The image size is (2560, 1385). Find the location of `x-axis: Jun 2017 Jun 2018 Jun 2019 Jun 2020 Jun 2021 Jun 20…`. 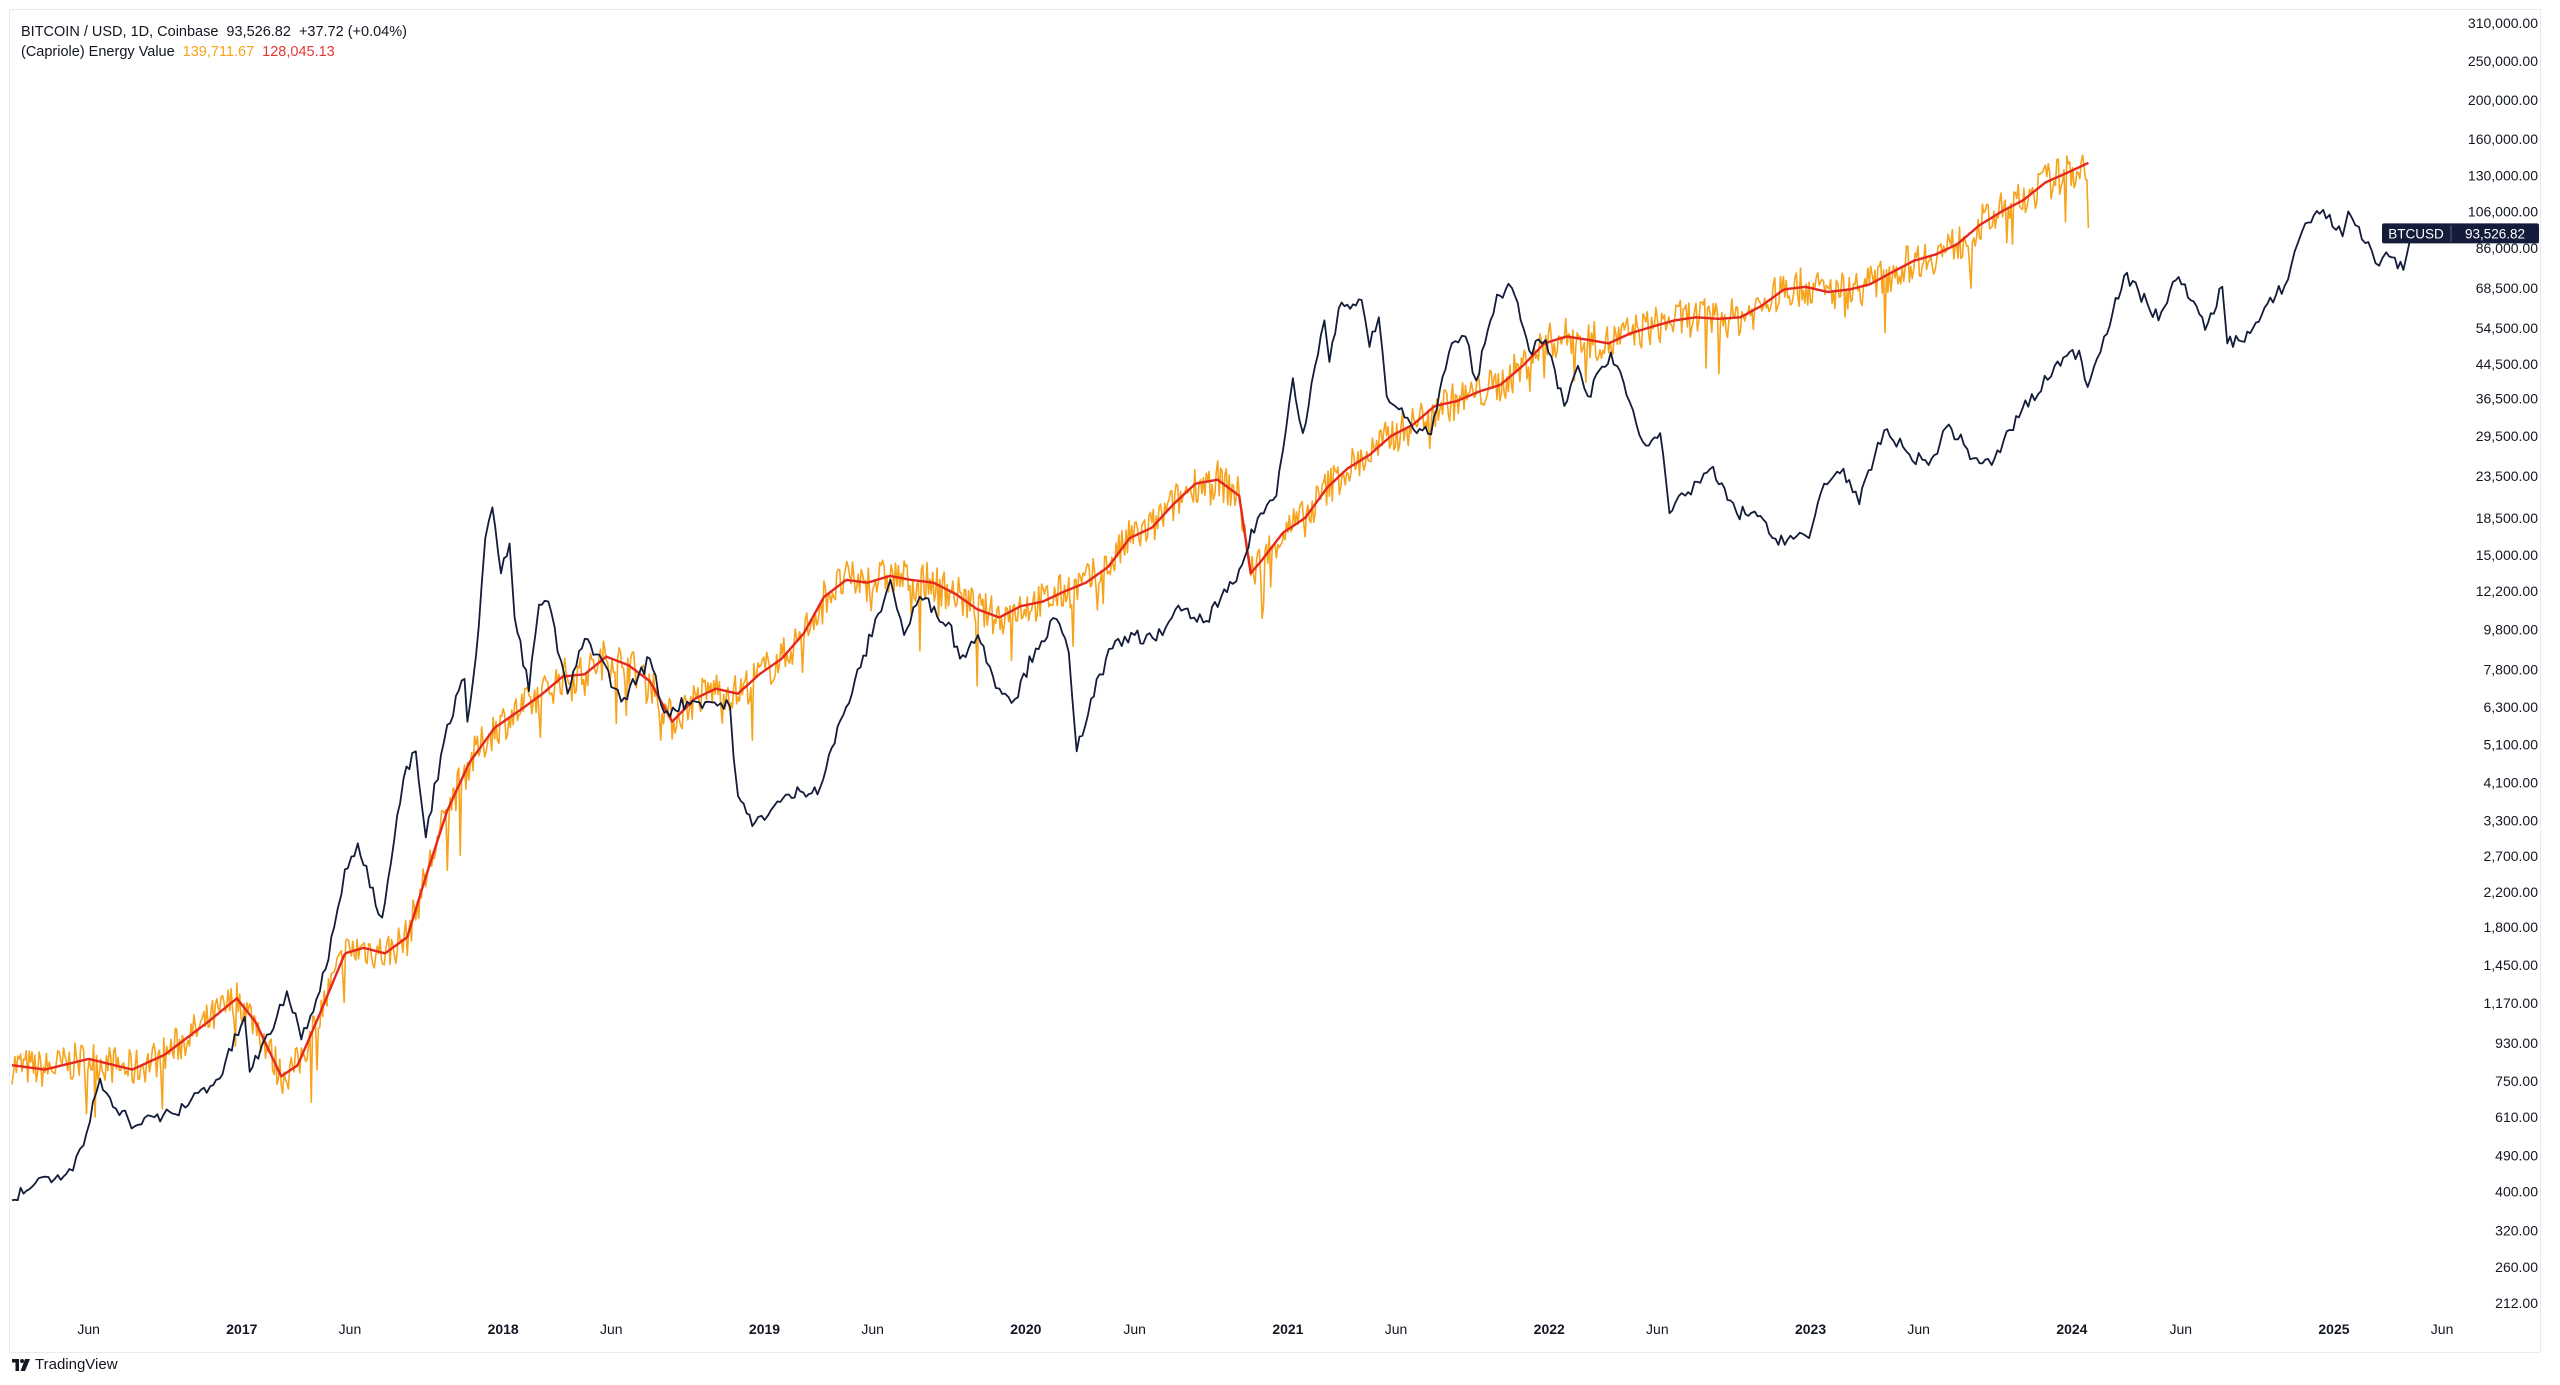

x-axis: Jun 2017 Jun 2018 Jun 2019 Jun 2020 Jun 2021 Jun 20… is located at coordinates (1265, 1329).